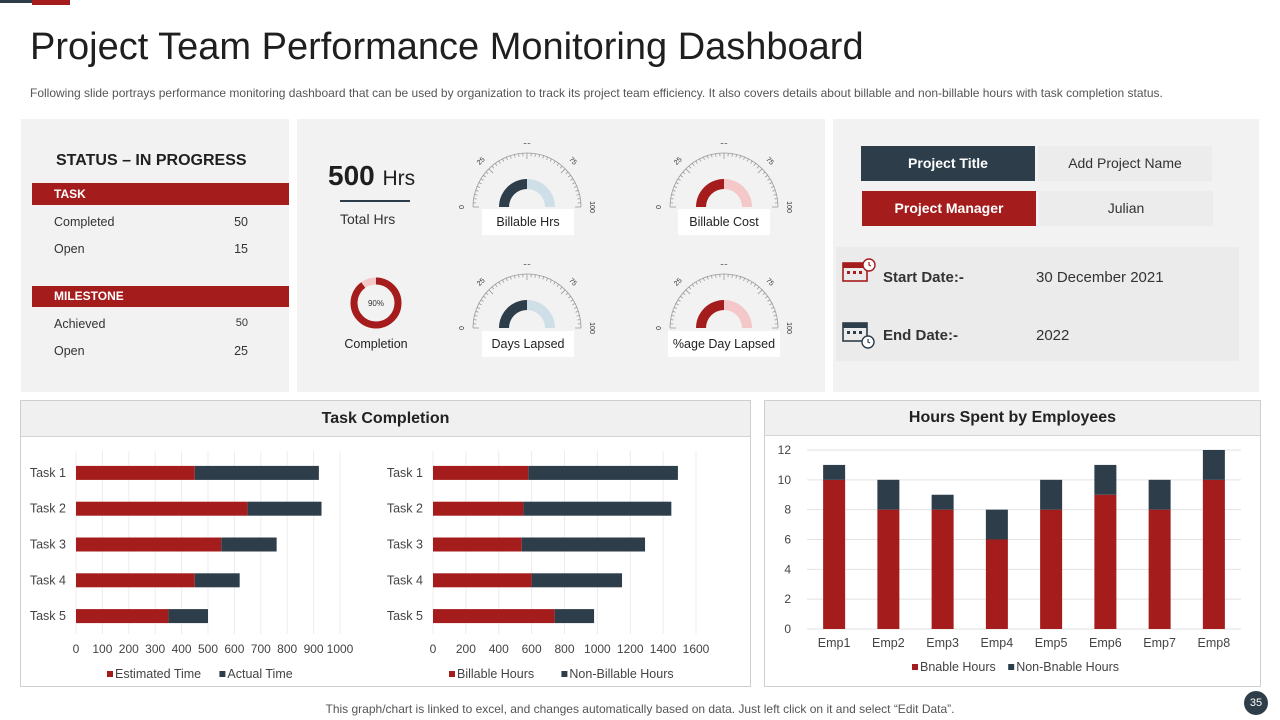 The height and width of the screenshot is (720, 1280). I want to click on gauge-day-lapsed-percent-label: %age Day Lapsed, so click(724, 344).